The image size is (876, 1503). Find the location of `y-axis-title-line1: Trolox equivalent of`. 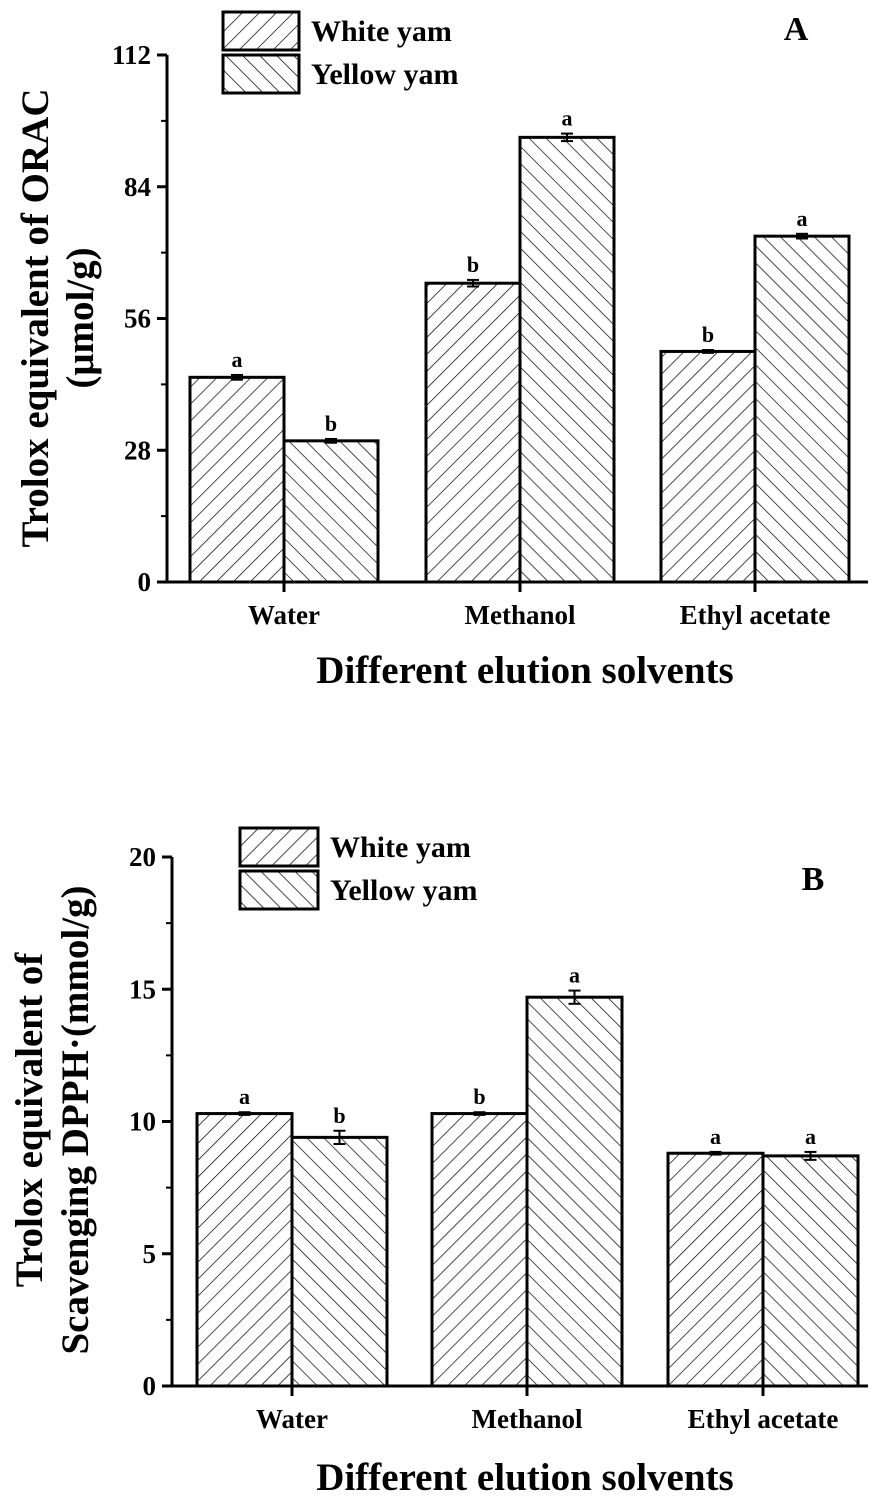

y-axis-title-line1: Trolox equivalent of is located at coordinates (29, 1119).